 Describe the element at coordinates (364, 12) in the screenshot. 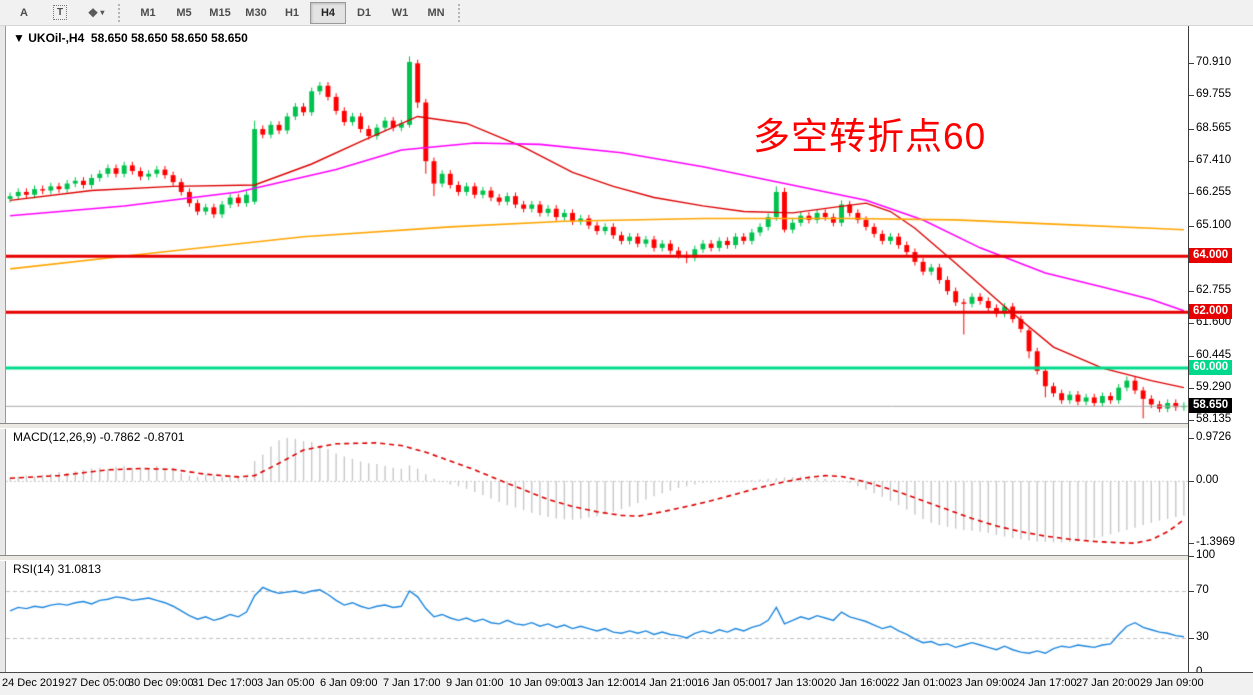

I see `timeframe-d1-button: D1` at that location.